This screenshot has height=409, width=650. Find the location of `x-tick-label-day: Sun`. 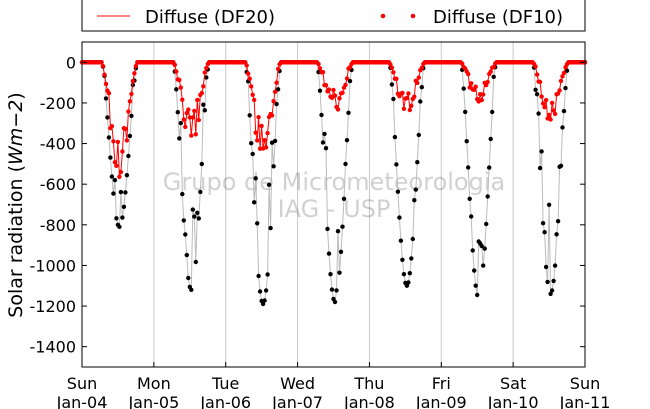

x-tick-label-day: Sun is located at coordinates (585, 383).